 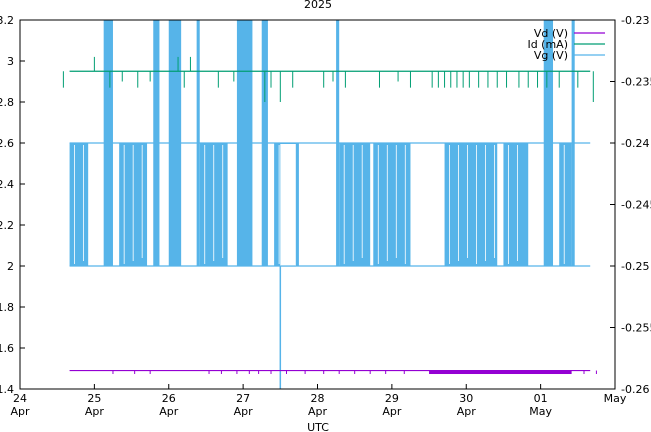 I want to click on x-tick-day: 28, so click(x=318, y=398).